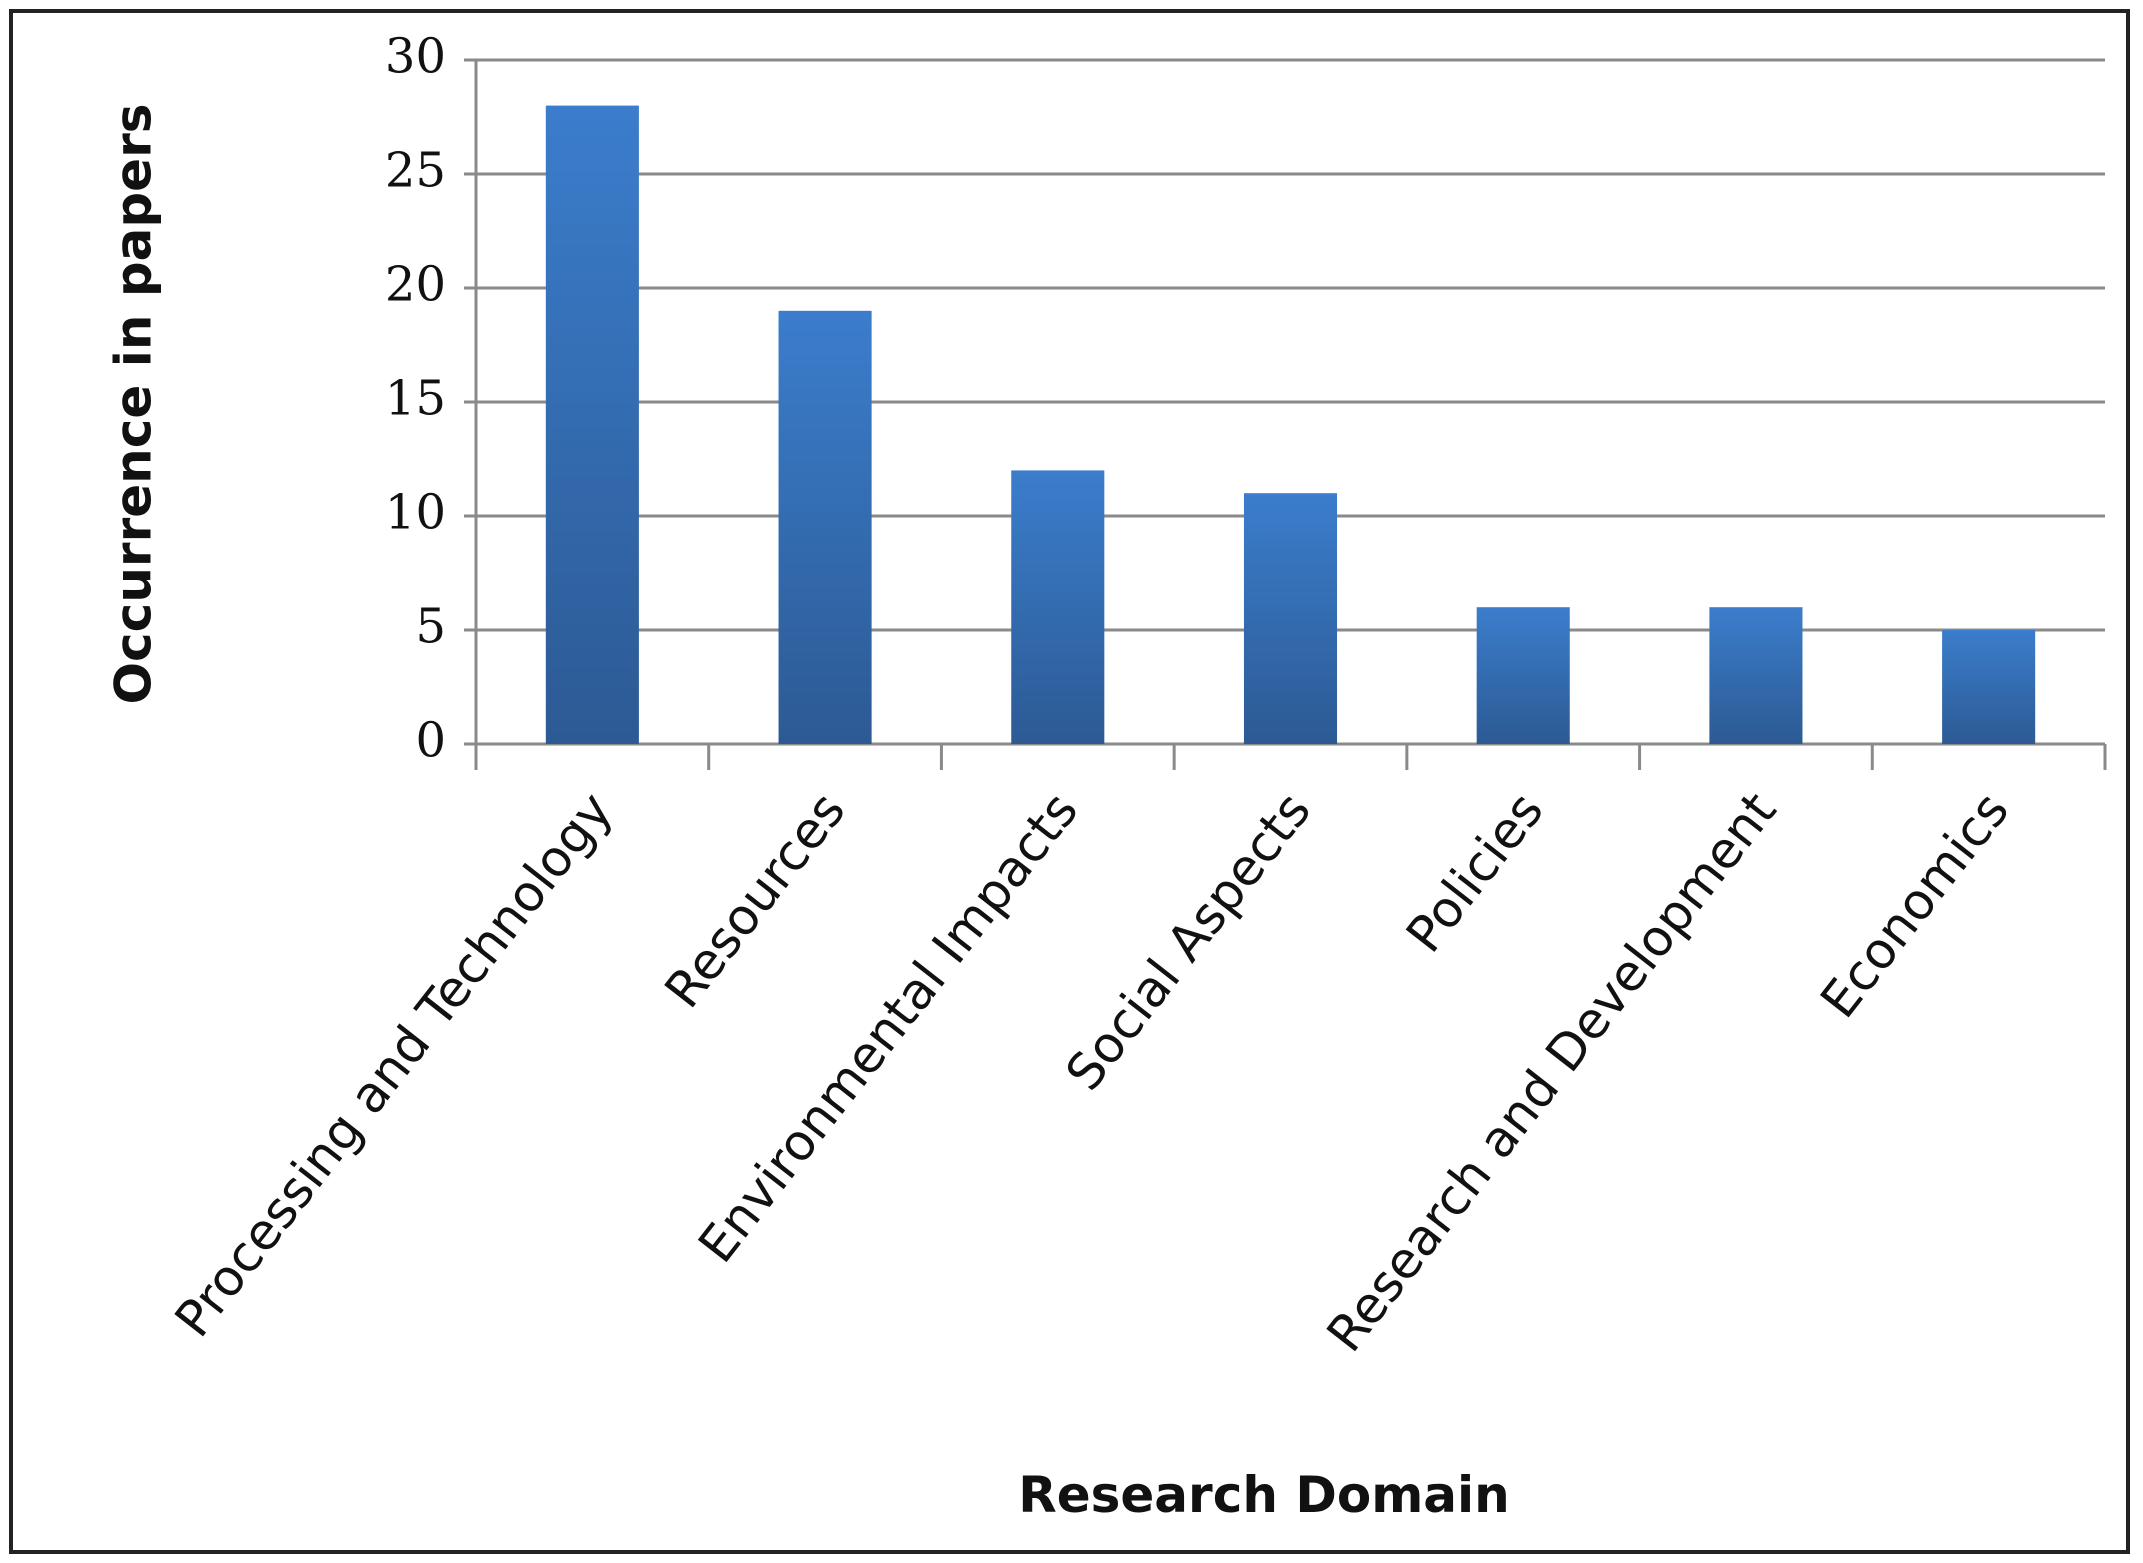 The height and width of the screenshot is (1563, 2143). What do you see at coordinates (415, 513) in the screenshot?
I see `y-tick-label: 10` at bounding box center [415, 513].